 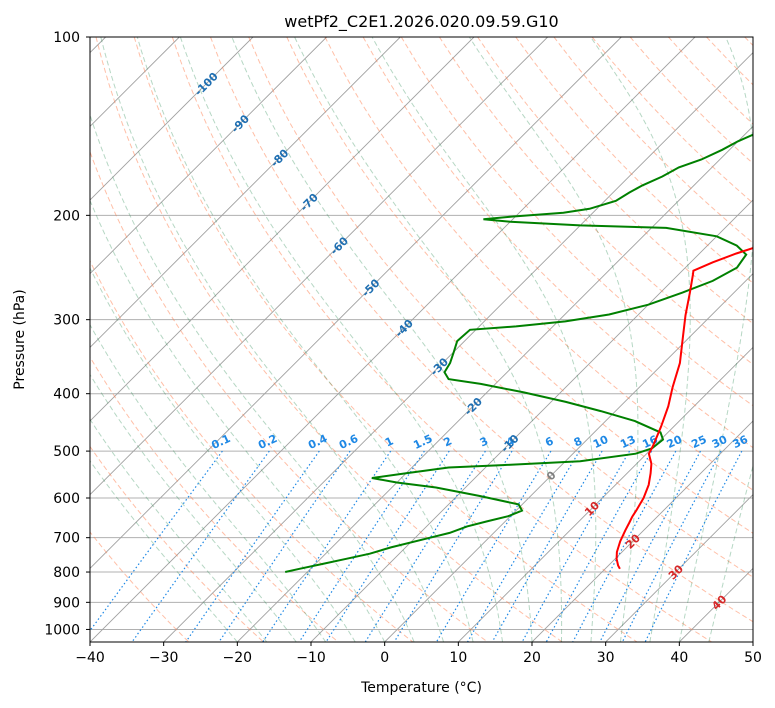 I want to click on x-tick-label: 40, so click(x=679, y=658).